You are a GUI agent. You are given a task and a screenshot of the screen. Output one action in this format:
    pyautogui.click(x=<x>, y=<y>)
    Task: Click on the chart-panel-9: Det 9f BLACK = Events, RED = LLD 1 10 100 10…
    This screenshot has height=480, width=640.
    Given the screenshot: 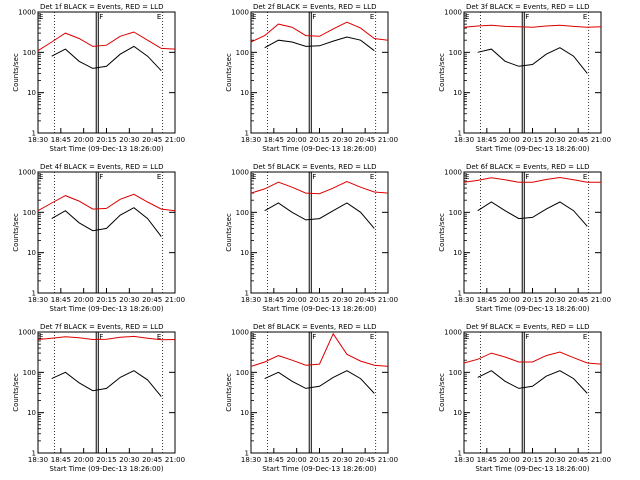 What is the action you would take?
    pyautogui.click(x=524, y=398)
    